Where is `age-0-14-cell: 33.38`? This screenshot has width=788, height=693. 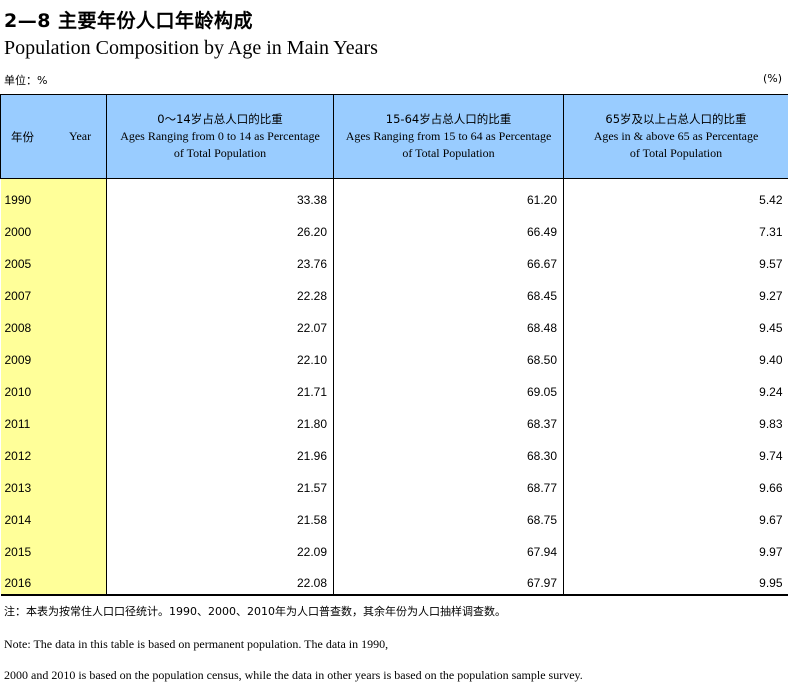 age-0-14-cell: 33.38 is located at coordinates (220, 194).